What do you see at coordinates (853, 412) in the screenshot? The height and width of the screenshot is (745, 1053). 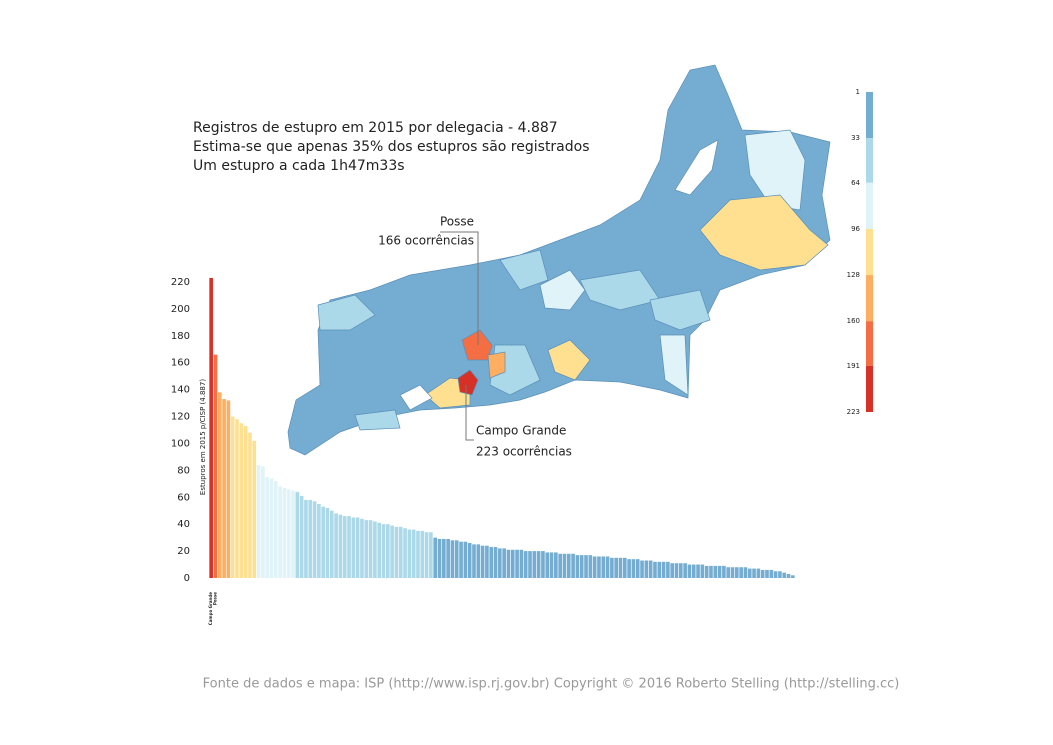 I see `legend-label: 223` at bounding box center [853, 412].